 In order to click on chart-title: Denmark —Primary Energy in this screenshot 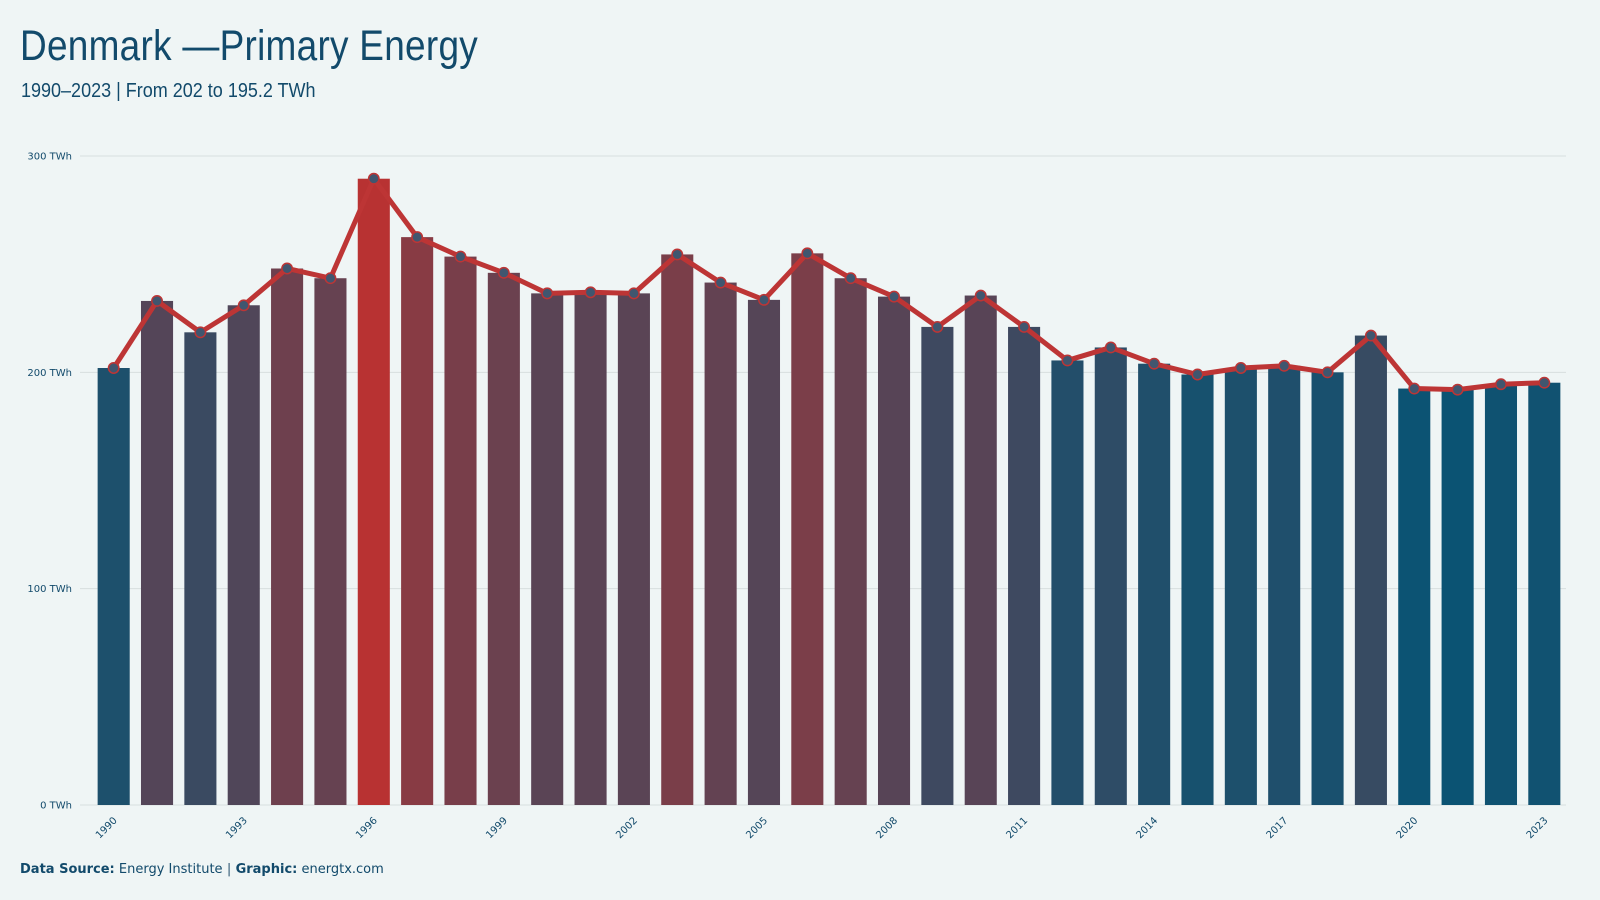, I will do `click(249, 46)`.